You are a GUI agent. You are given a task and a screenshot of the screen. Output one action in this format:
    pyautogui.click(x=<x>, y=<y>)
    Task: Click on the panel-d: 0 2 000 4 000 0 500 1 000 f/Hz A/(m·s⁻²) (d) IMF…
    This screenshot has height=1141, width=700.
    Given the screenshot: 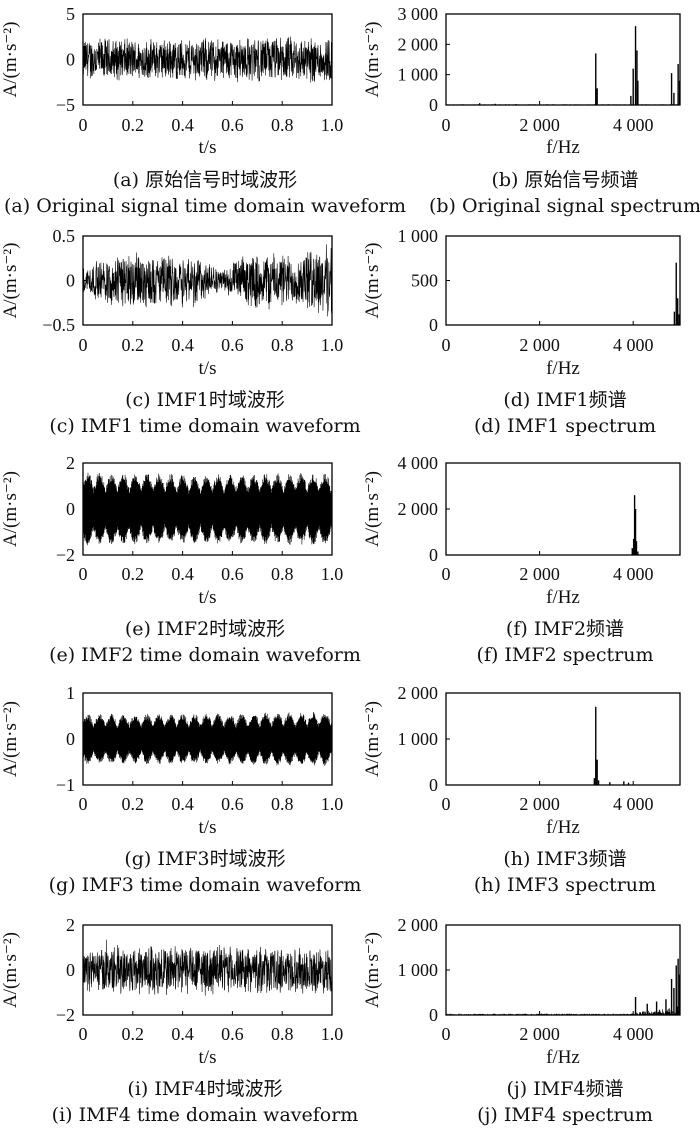 What is the action you would take?
    pyautogui.click(x=521, y=331)
    